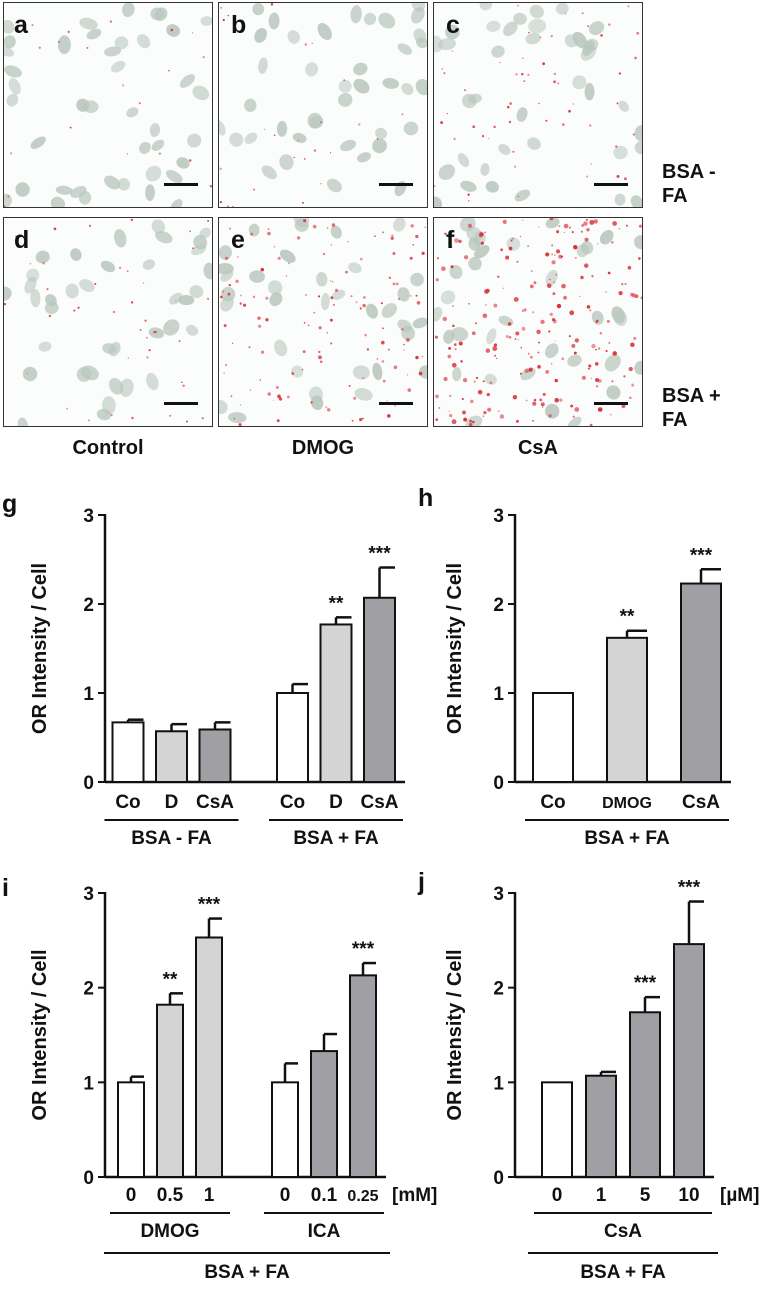  I want to click on y-tick-label: 1, so click(498, 694).